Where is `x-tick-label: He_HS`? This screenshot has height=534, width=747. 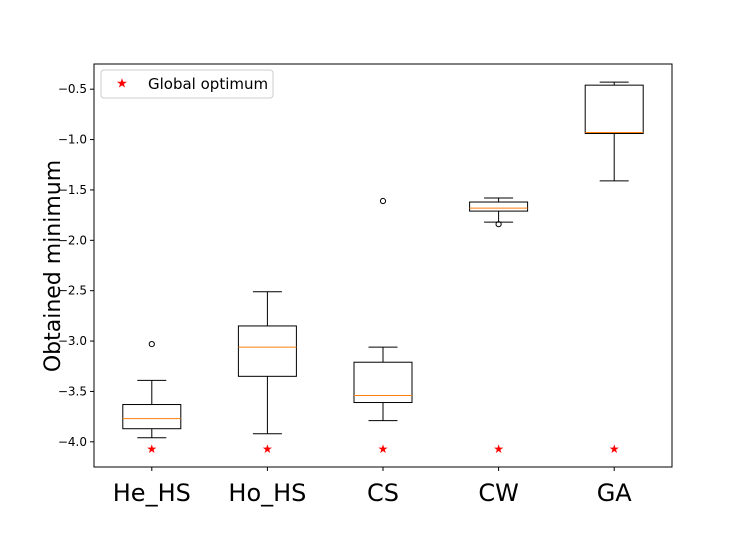
x-tick-label: He_HS is located at coordinates (152, 493).